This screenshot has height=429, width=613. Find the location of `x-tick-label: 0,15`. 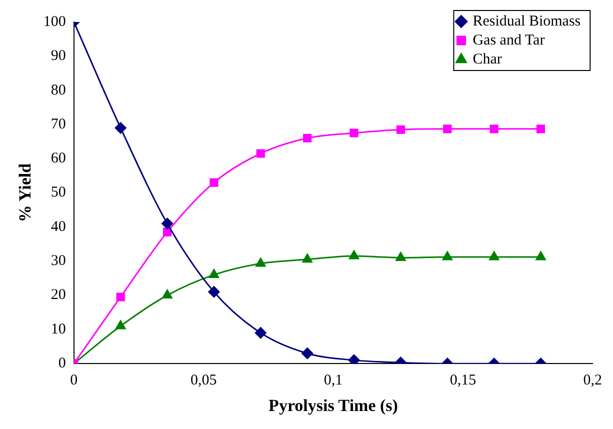

x-tick-label: 0,15 is located at coordinates (463, 380).